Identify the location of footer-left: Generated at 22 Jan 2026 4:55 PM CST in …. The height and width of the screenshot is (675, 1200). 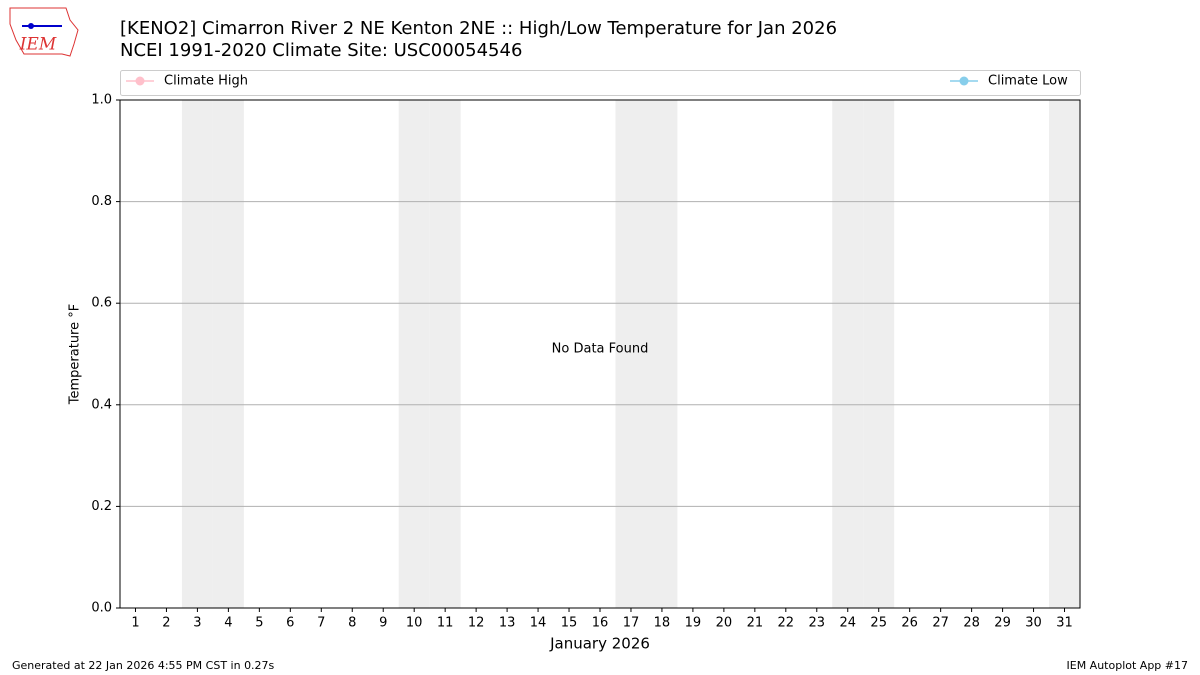
(143, 665).